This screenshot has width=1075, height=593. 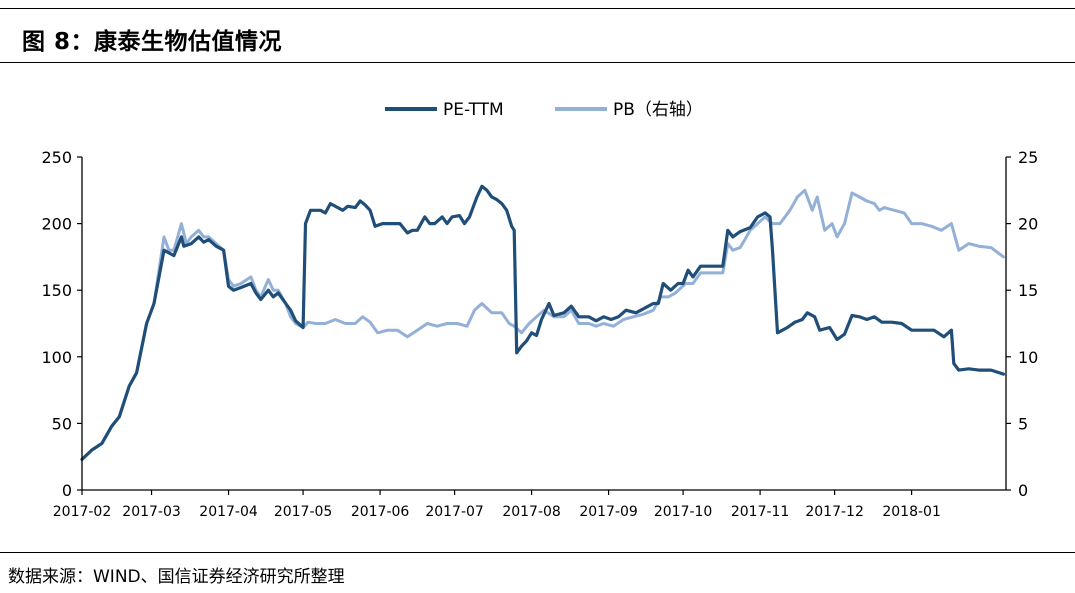 I want to click on legend-label: PB（右轴）, so click(x=658, y=110).